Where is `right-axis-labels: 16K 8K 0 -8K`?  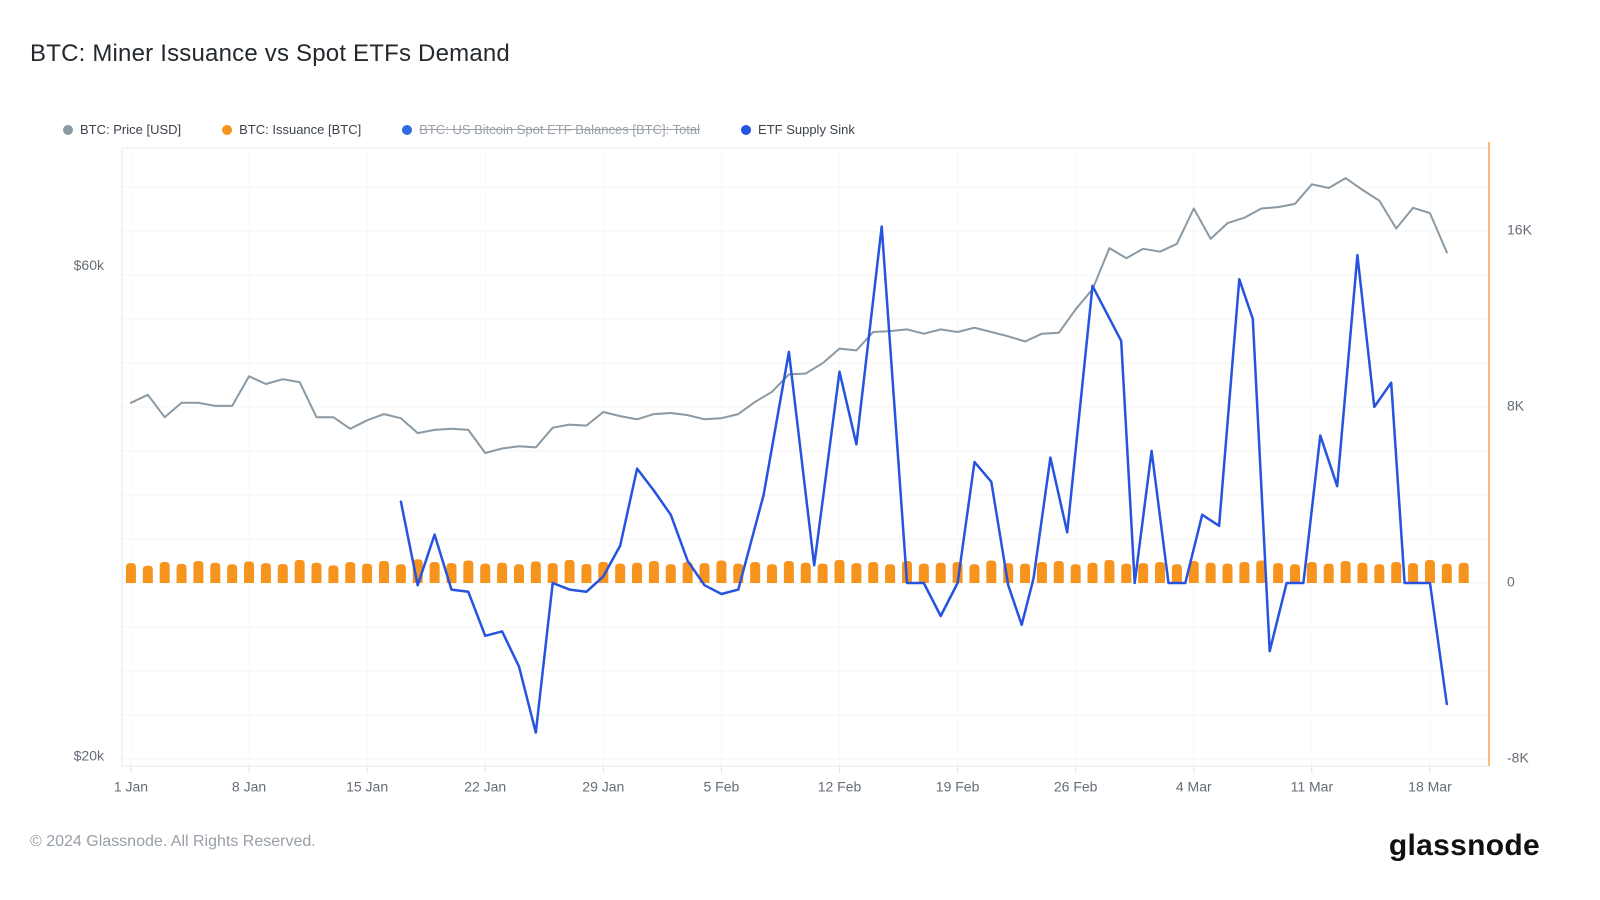 right-axis-labels: 16K 8K 0 -8K is located at coordinates (1520, 494).